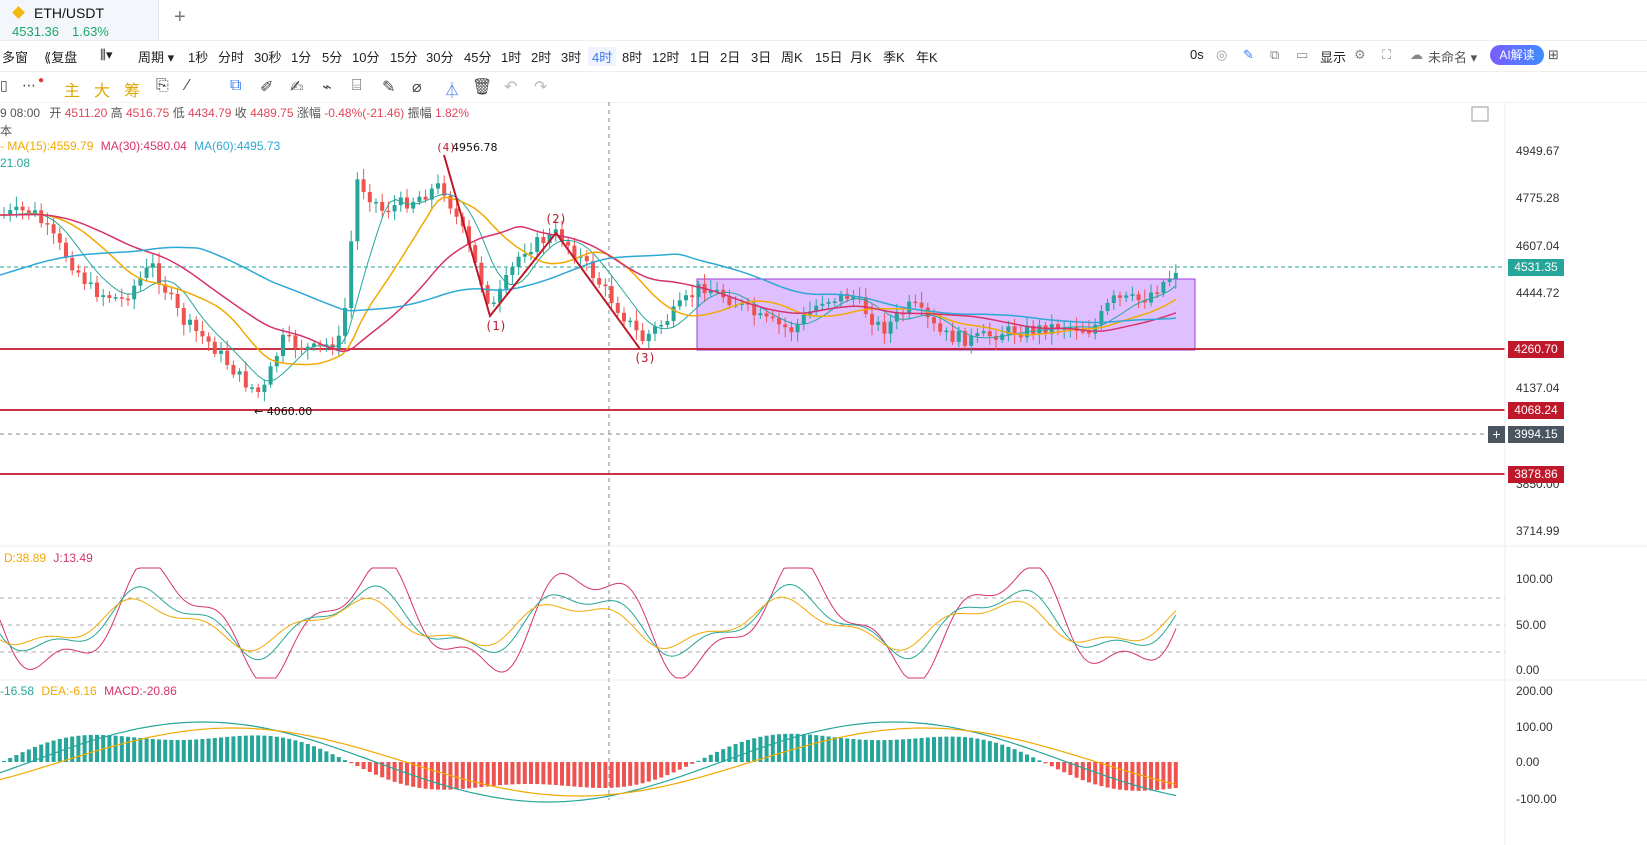  What do you see at coordinates (1517, 55) in the screenshot?
I see `ai-button: AI解读` at bounding box center [1517, 55].